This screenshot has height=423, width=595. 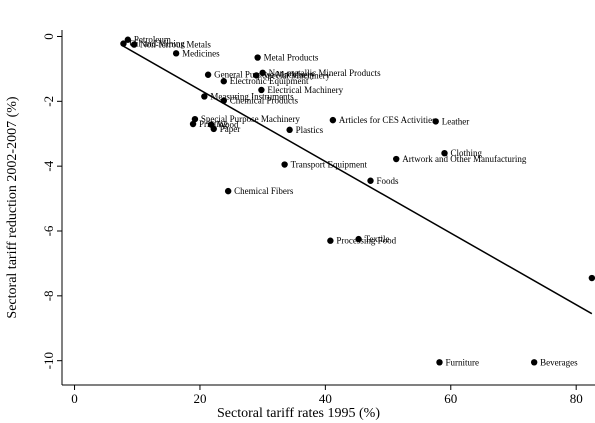 I want to click on x-tick-label: 40, so click(x=325, y=398).